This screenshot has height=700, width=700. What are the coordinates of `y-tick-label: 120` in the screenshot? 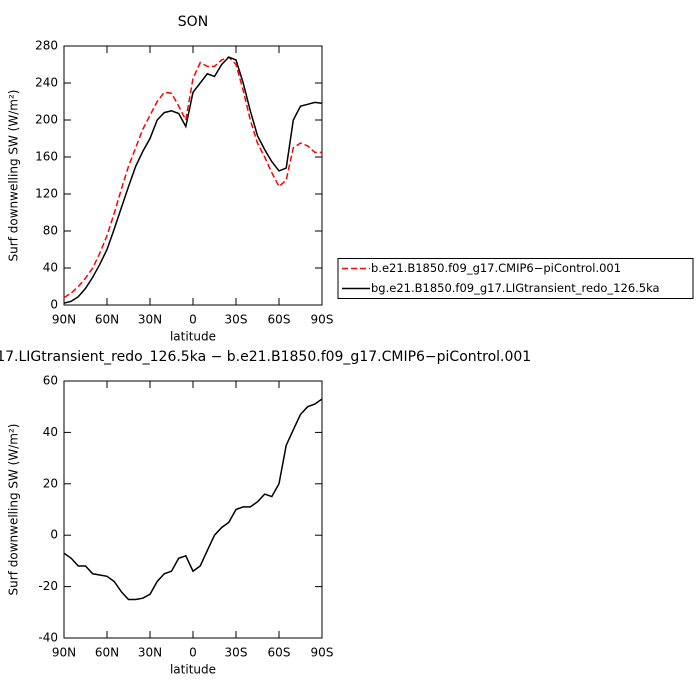 It's located at (46, 194).